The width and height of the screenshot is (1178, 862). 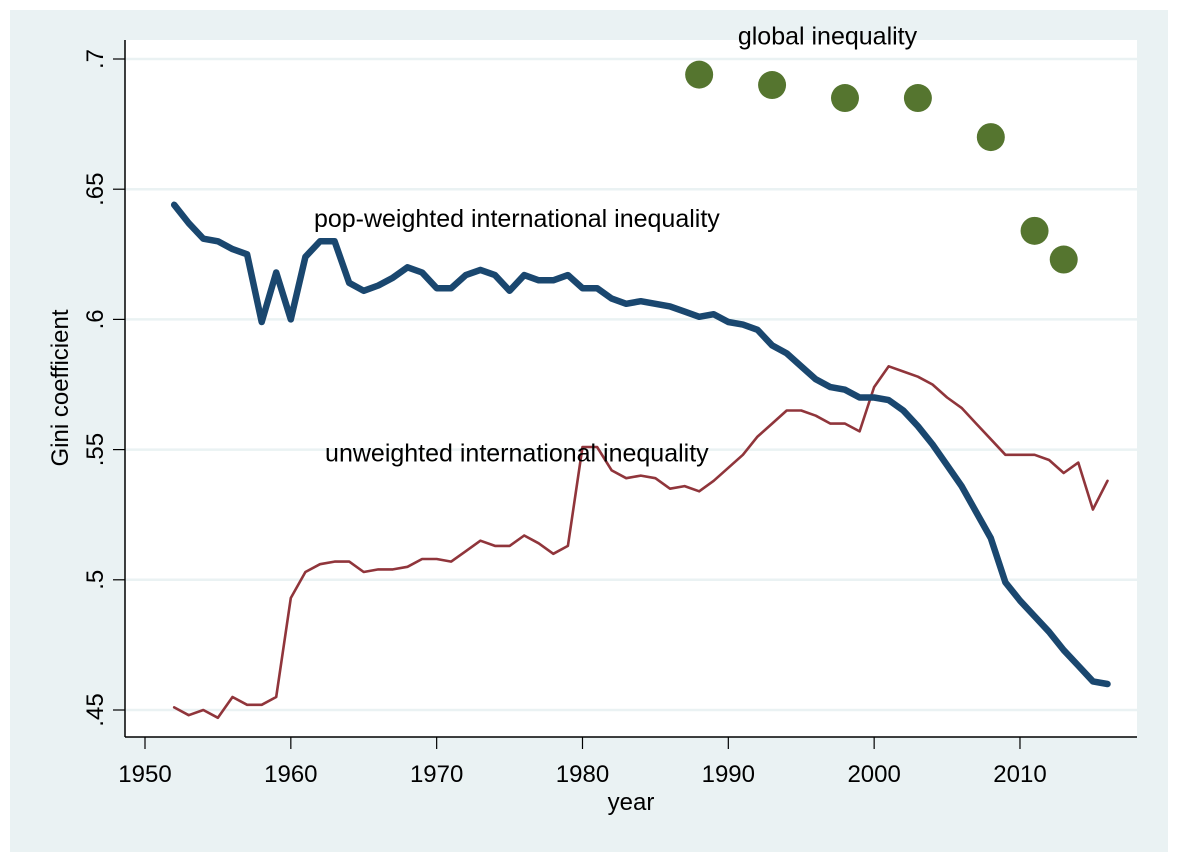 What do you see at coordinates (517, 453) in the screenshot?
I see `unweighted-label: unweighted international inequality` at bounding box center [517, 453].